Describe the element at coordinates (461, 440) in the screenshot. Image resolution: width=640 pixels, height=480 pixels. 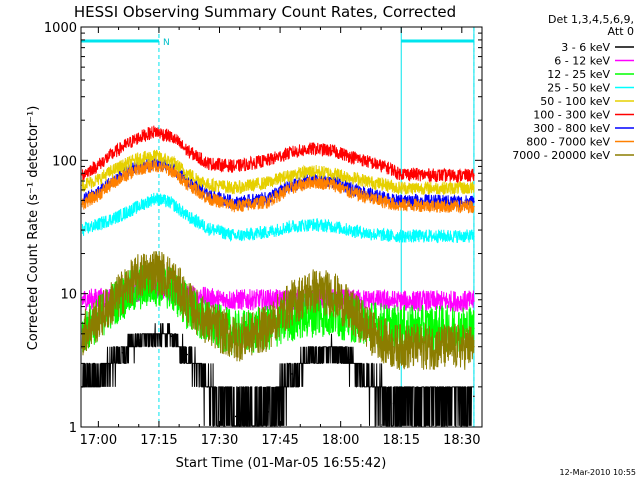
I see `x-tick-label: 18:30` at that location.